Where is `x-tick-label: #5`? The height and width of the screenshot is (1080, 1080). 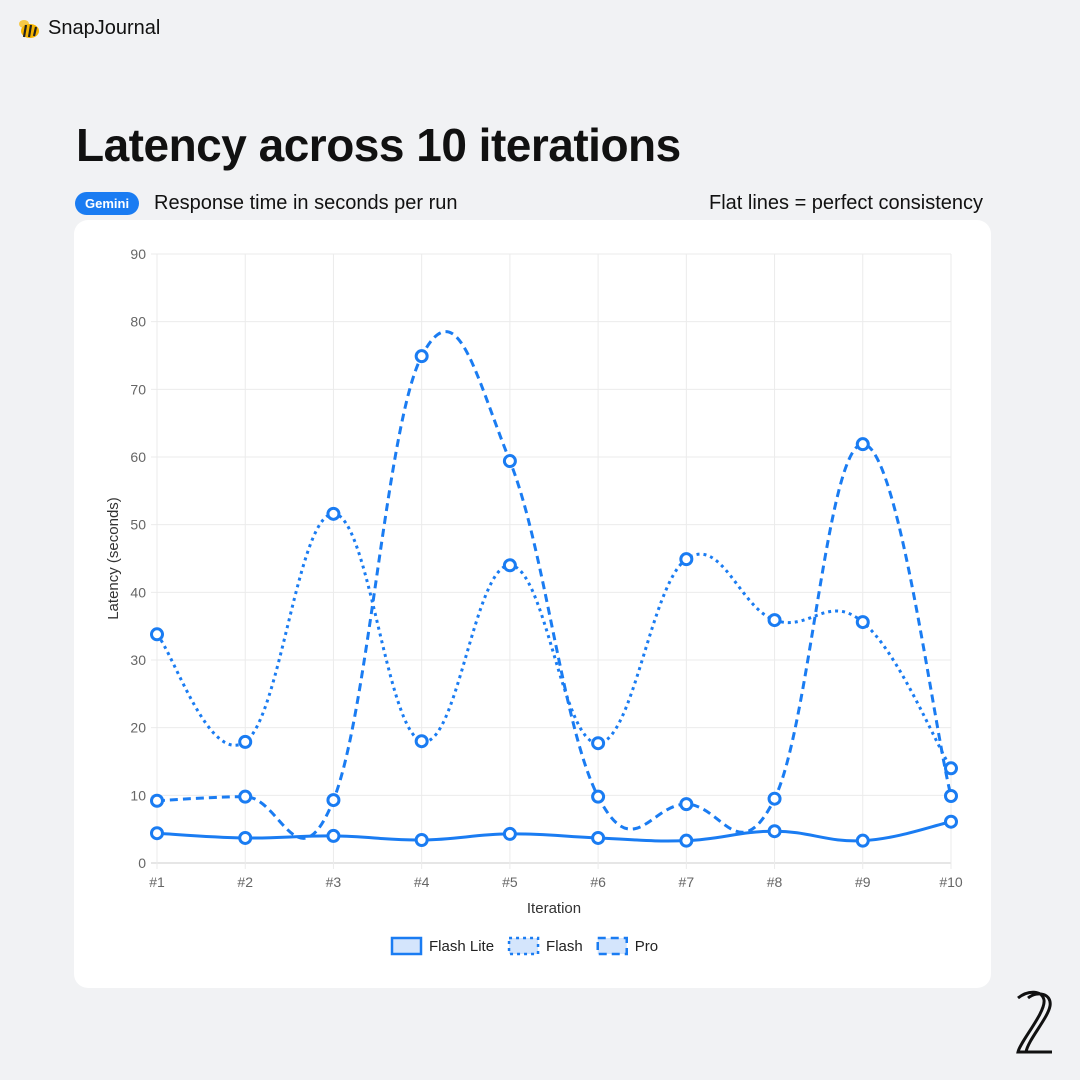 x-tick-label: #5 is located at coordinates (510, 882).